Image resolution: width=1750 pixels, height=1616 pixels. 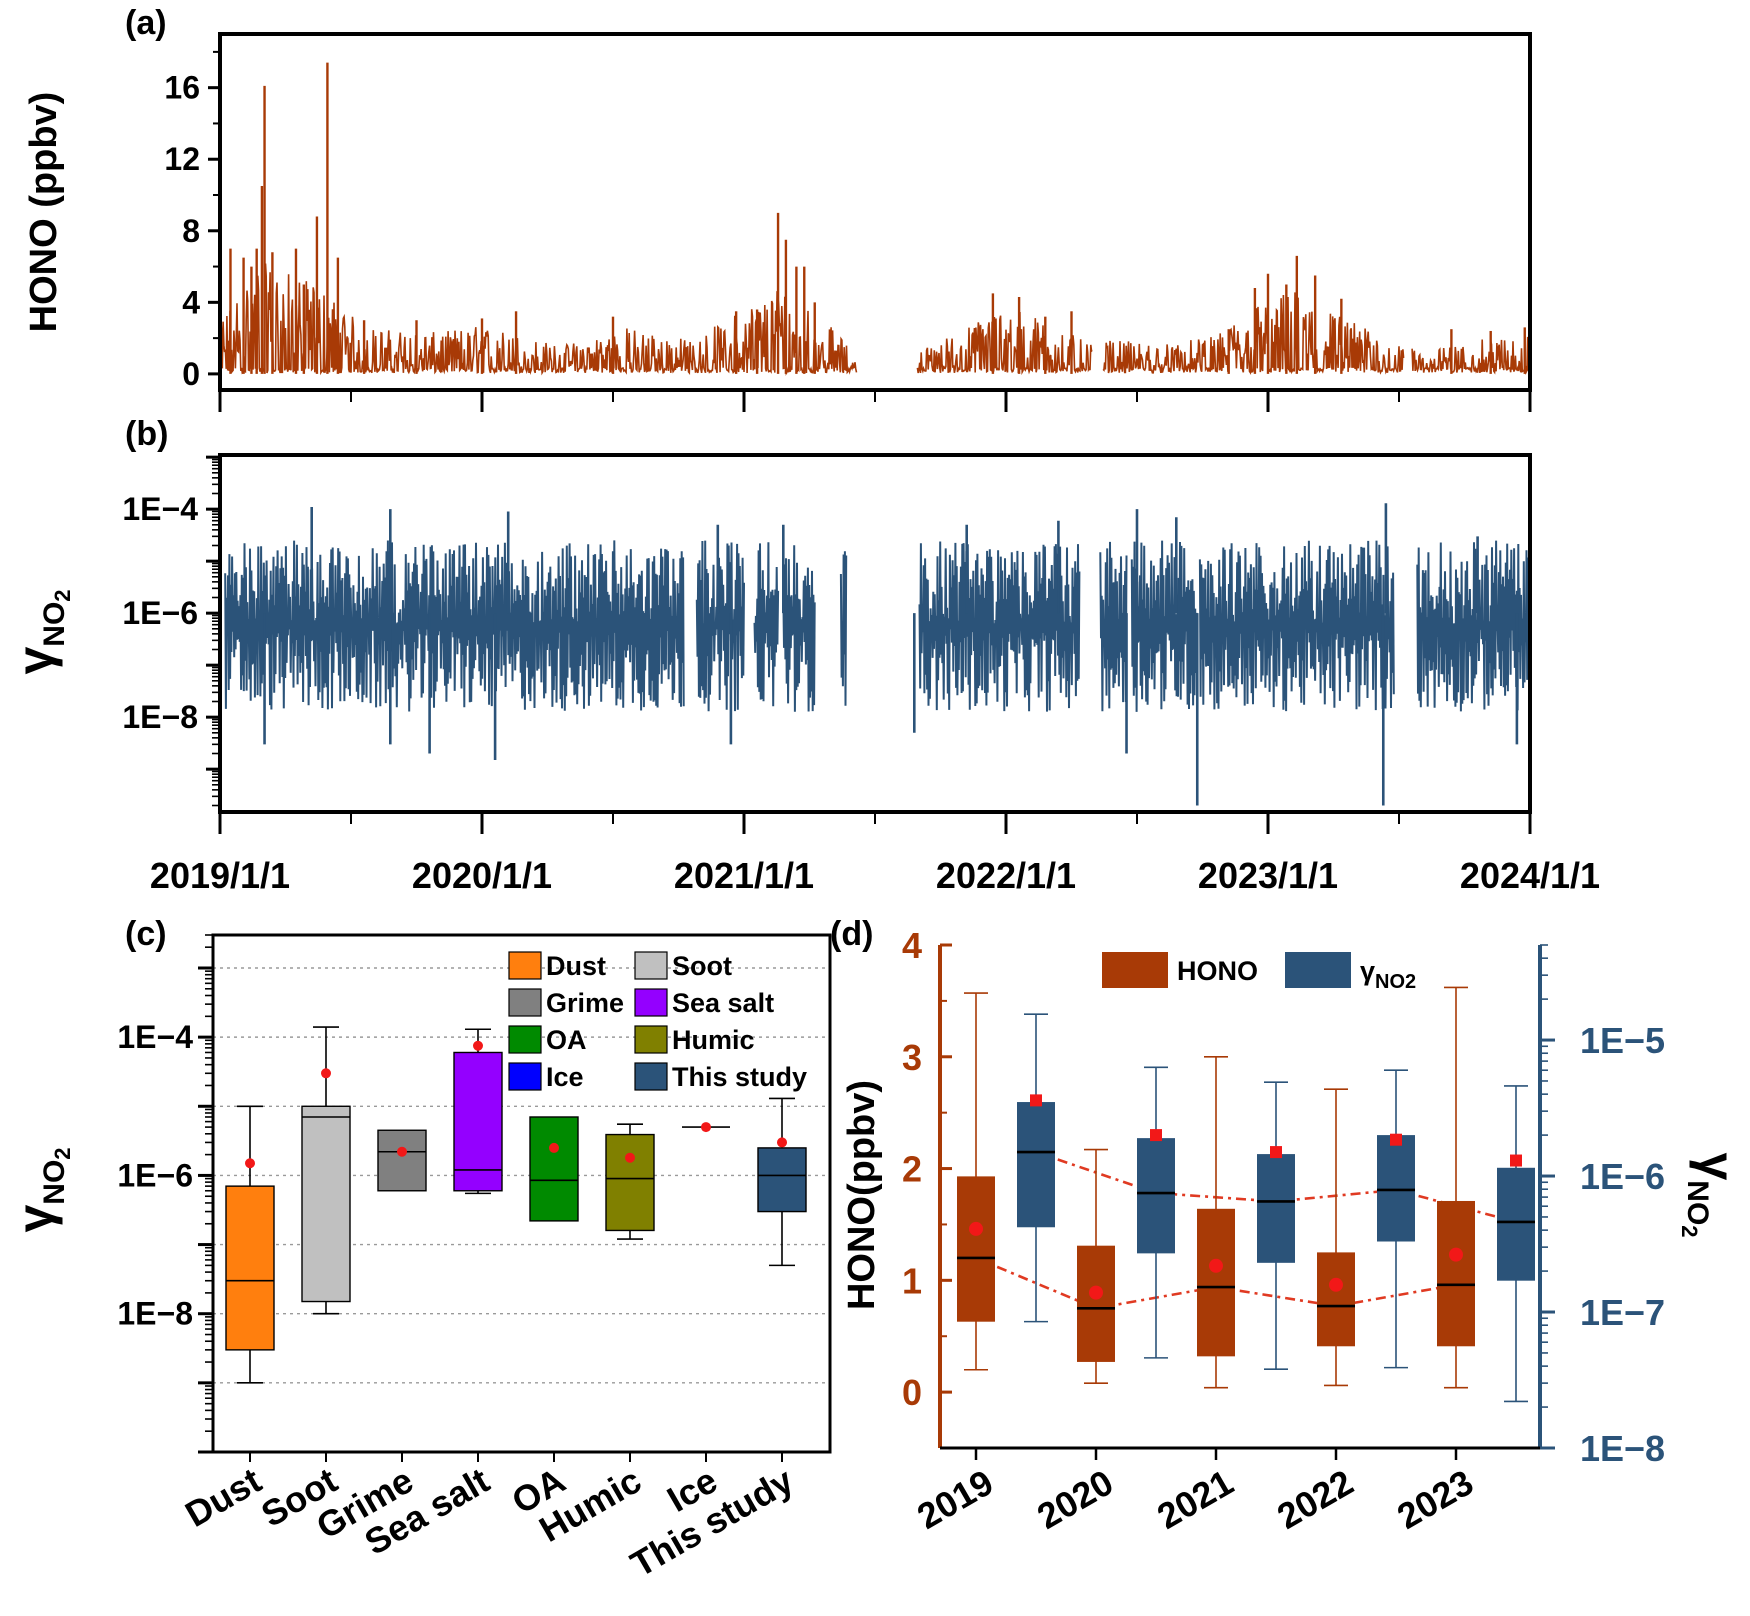 What do you see at coordinates (1135, 970) in the screenshot?
I see `panel-d-legend-hono-swatch` at bounding box center [1135, 970].